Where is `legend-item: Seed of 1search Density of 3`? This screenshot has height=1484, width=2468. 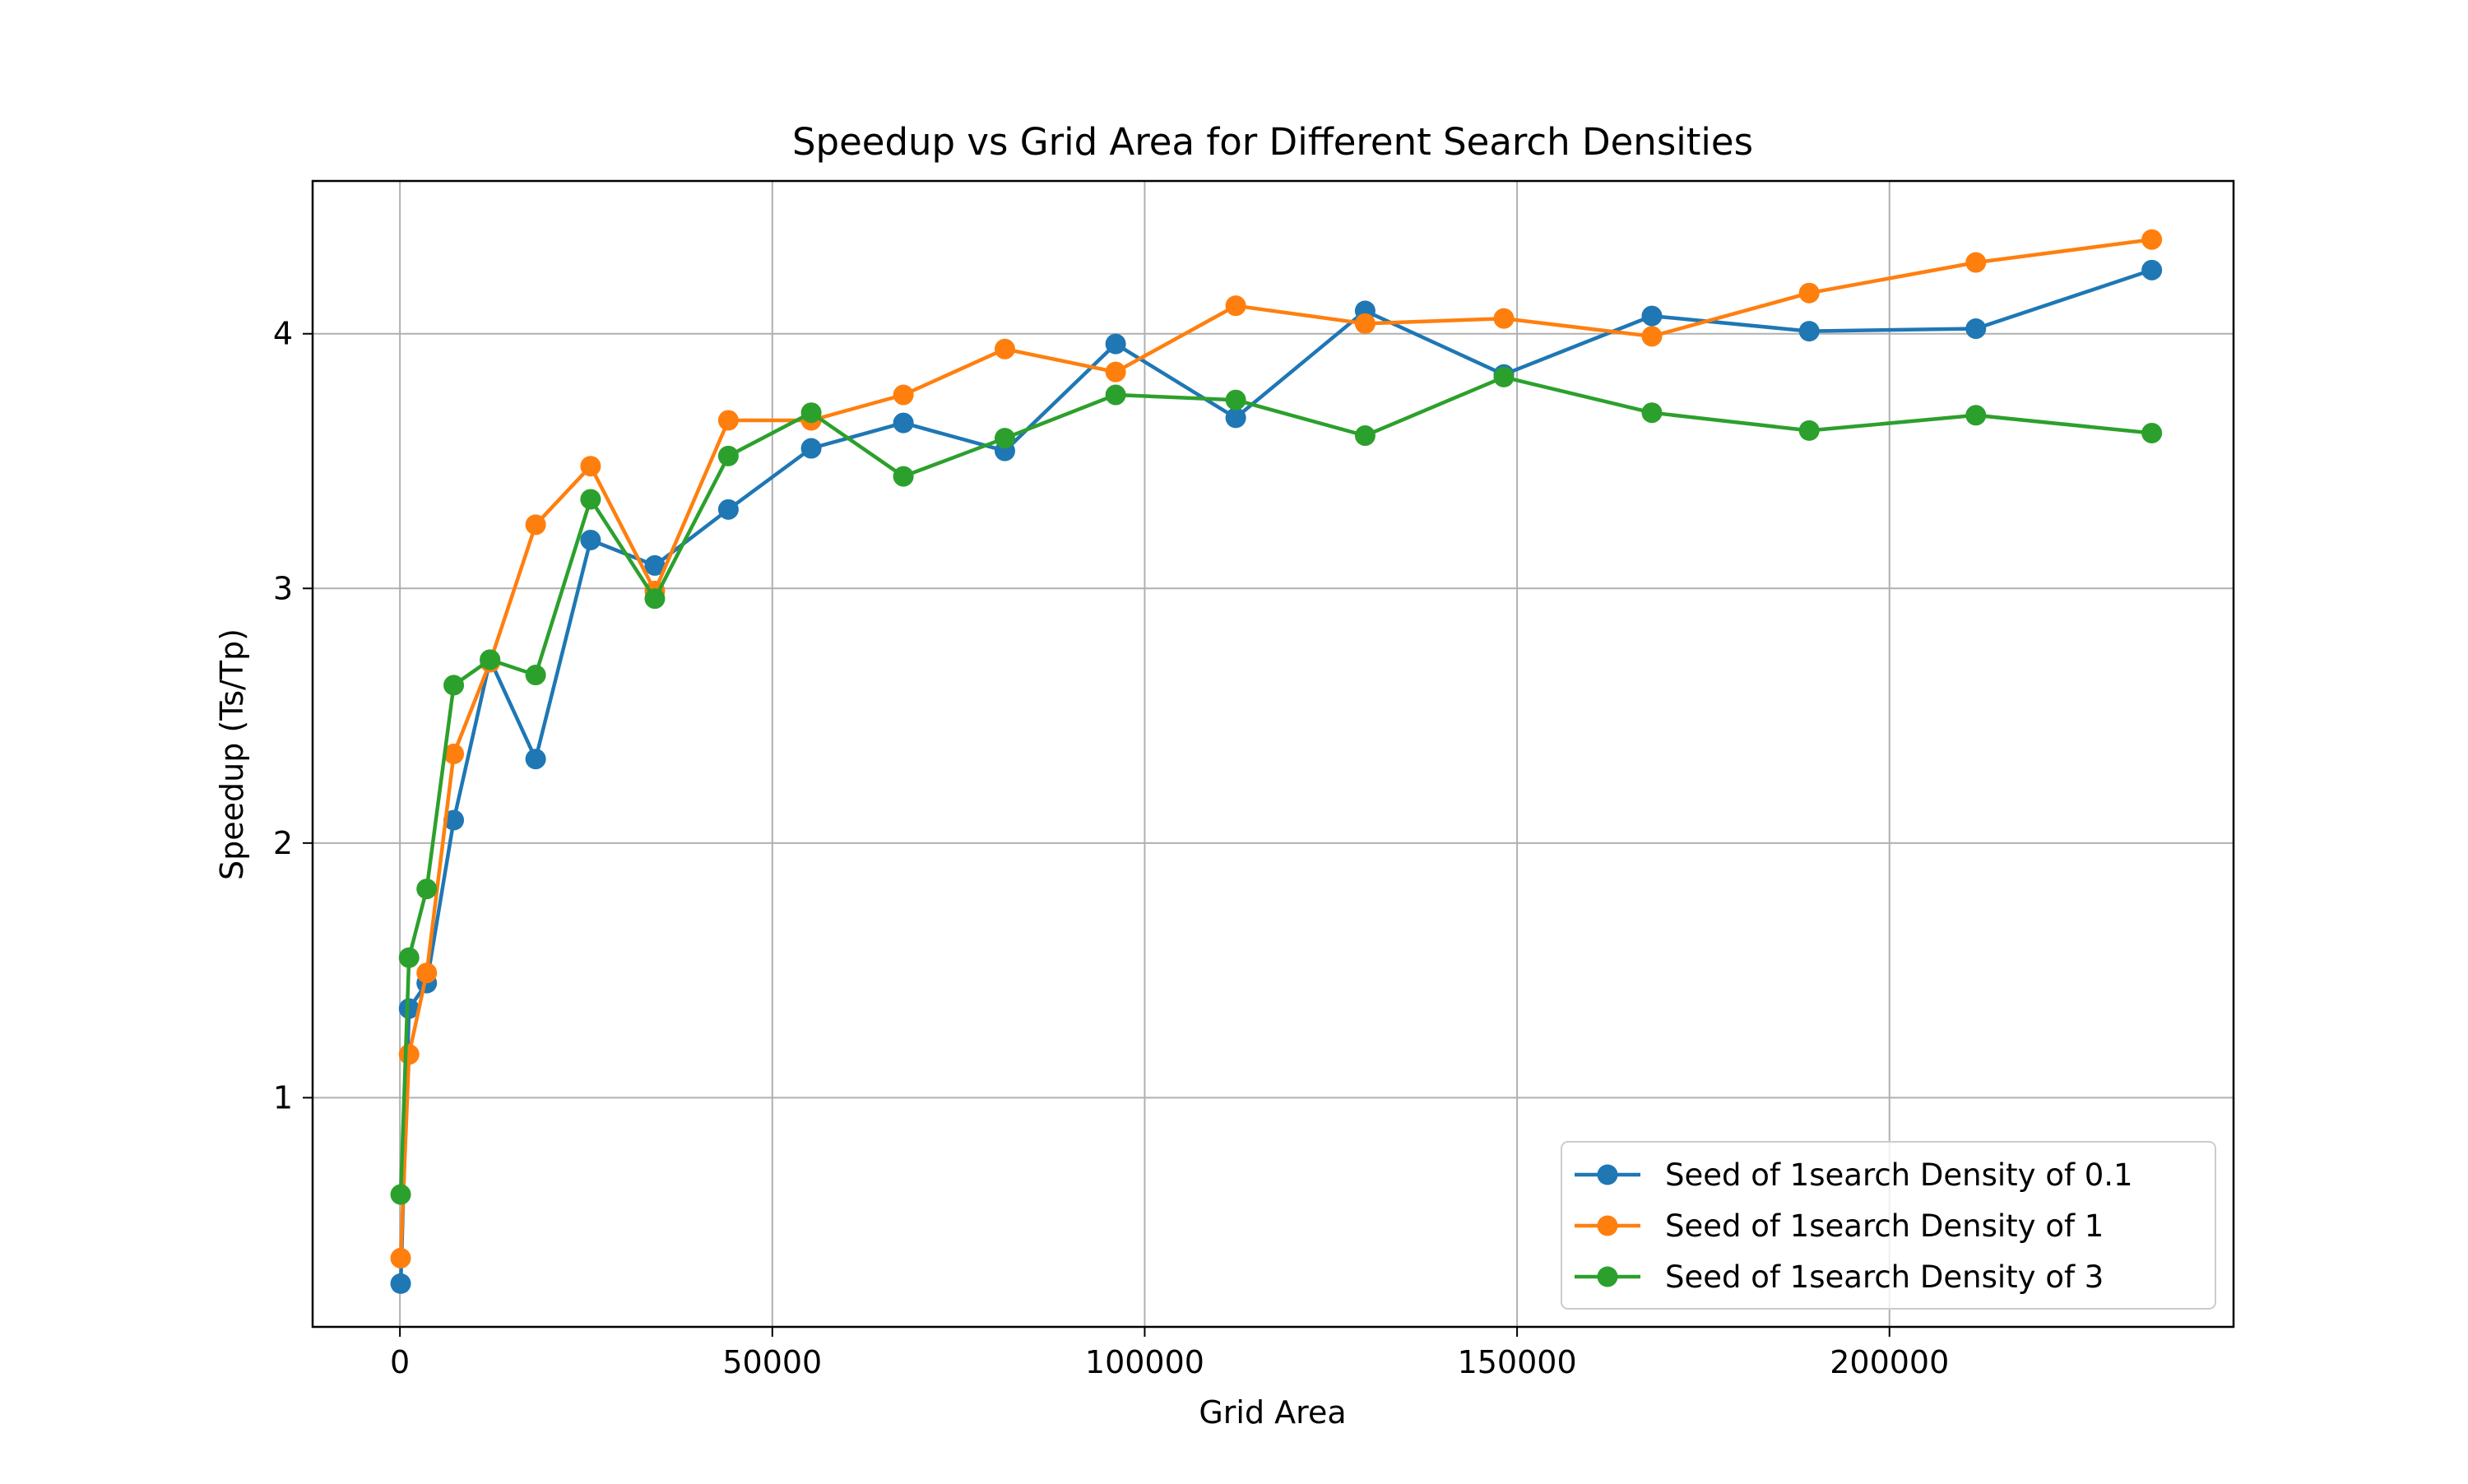
legend-item: Seed of 1search Density of 3 is located at coordinates (1840, 1277).